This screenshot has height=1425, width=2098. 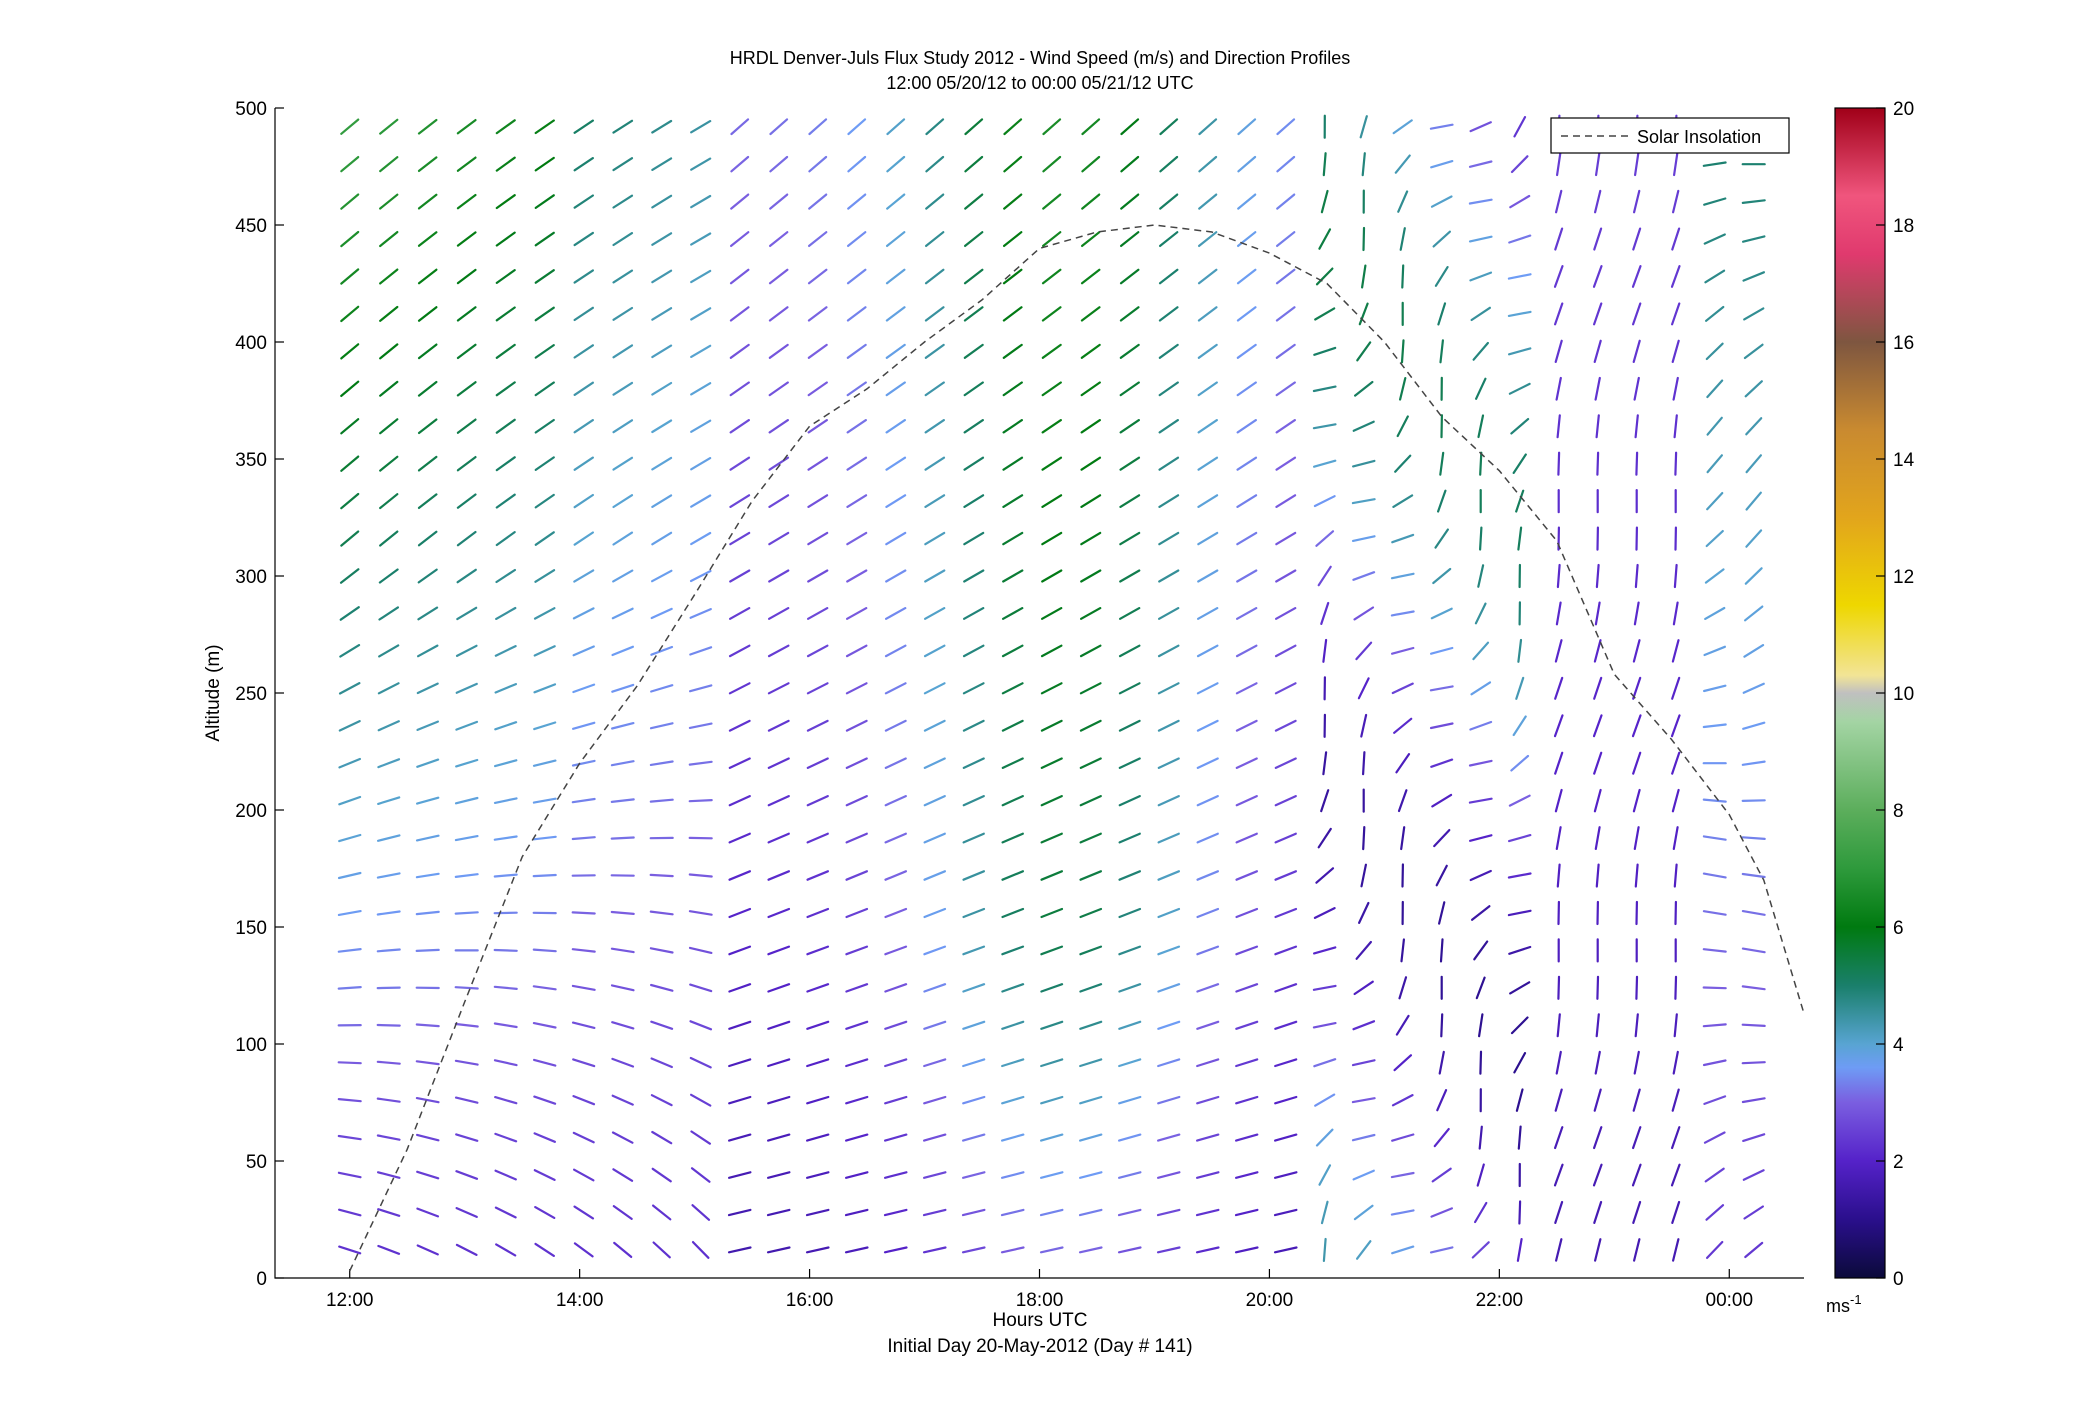 I want to click on y-tick-label: 100, so click(x=251, y=1045).